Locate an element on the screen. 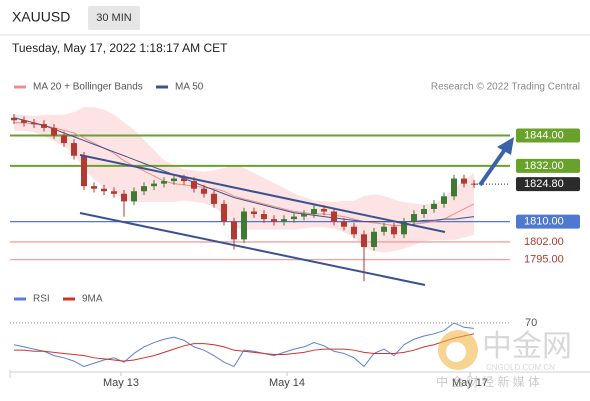 The height and width of the screenshot is (401, 590). rsi-tick-label: 70 is located at coordinates (531, 323).